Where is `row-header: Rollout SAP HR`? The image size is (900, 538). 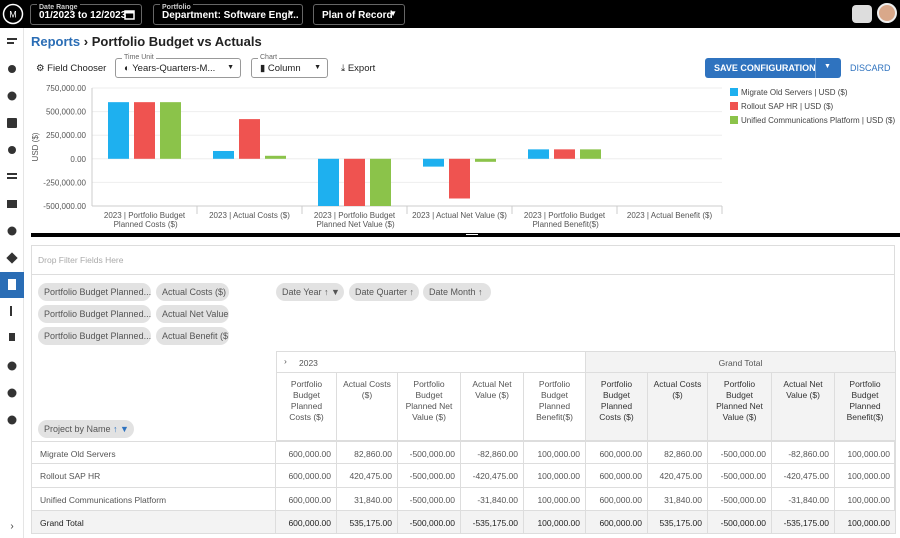 row-header: Rollout SAP HR is located at coordinates (154, 476).